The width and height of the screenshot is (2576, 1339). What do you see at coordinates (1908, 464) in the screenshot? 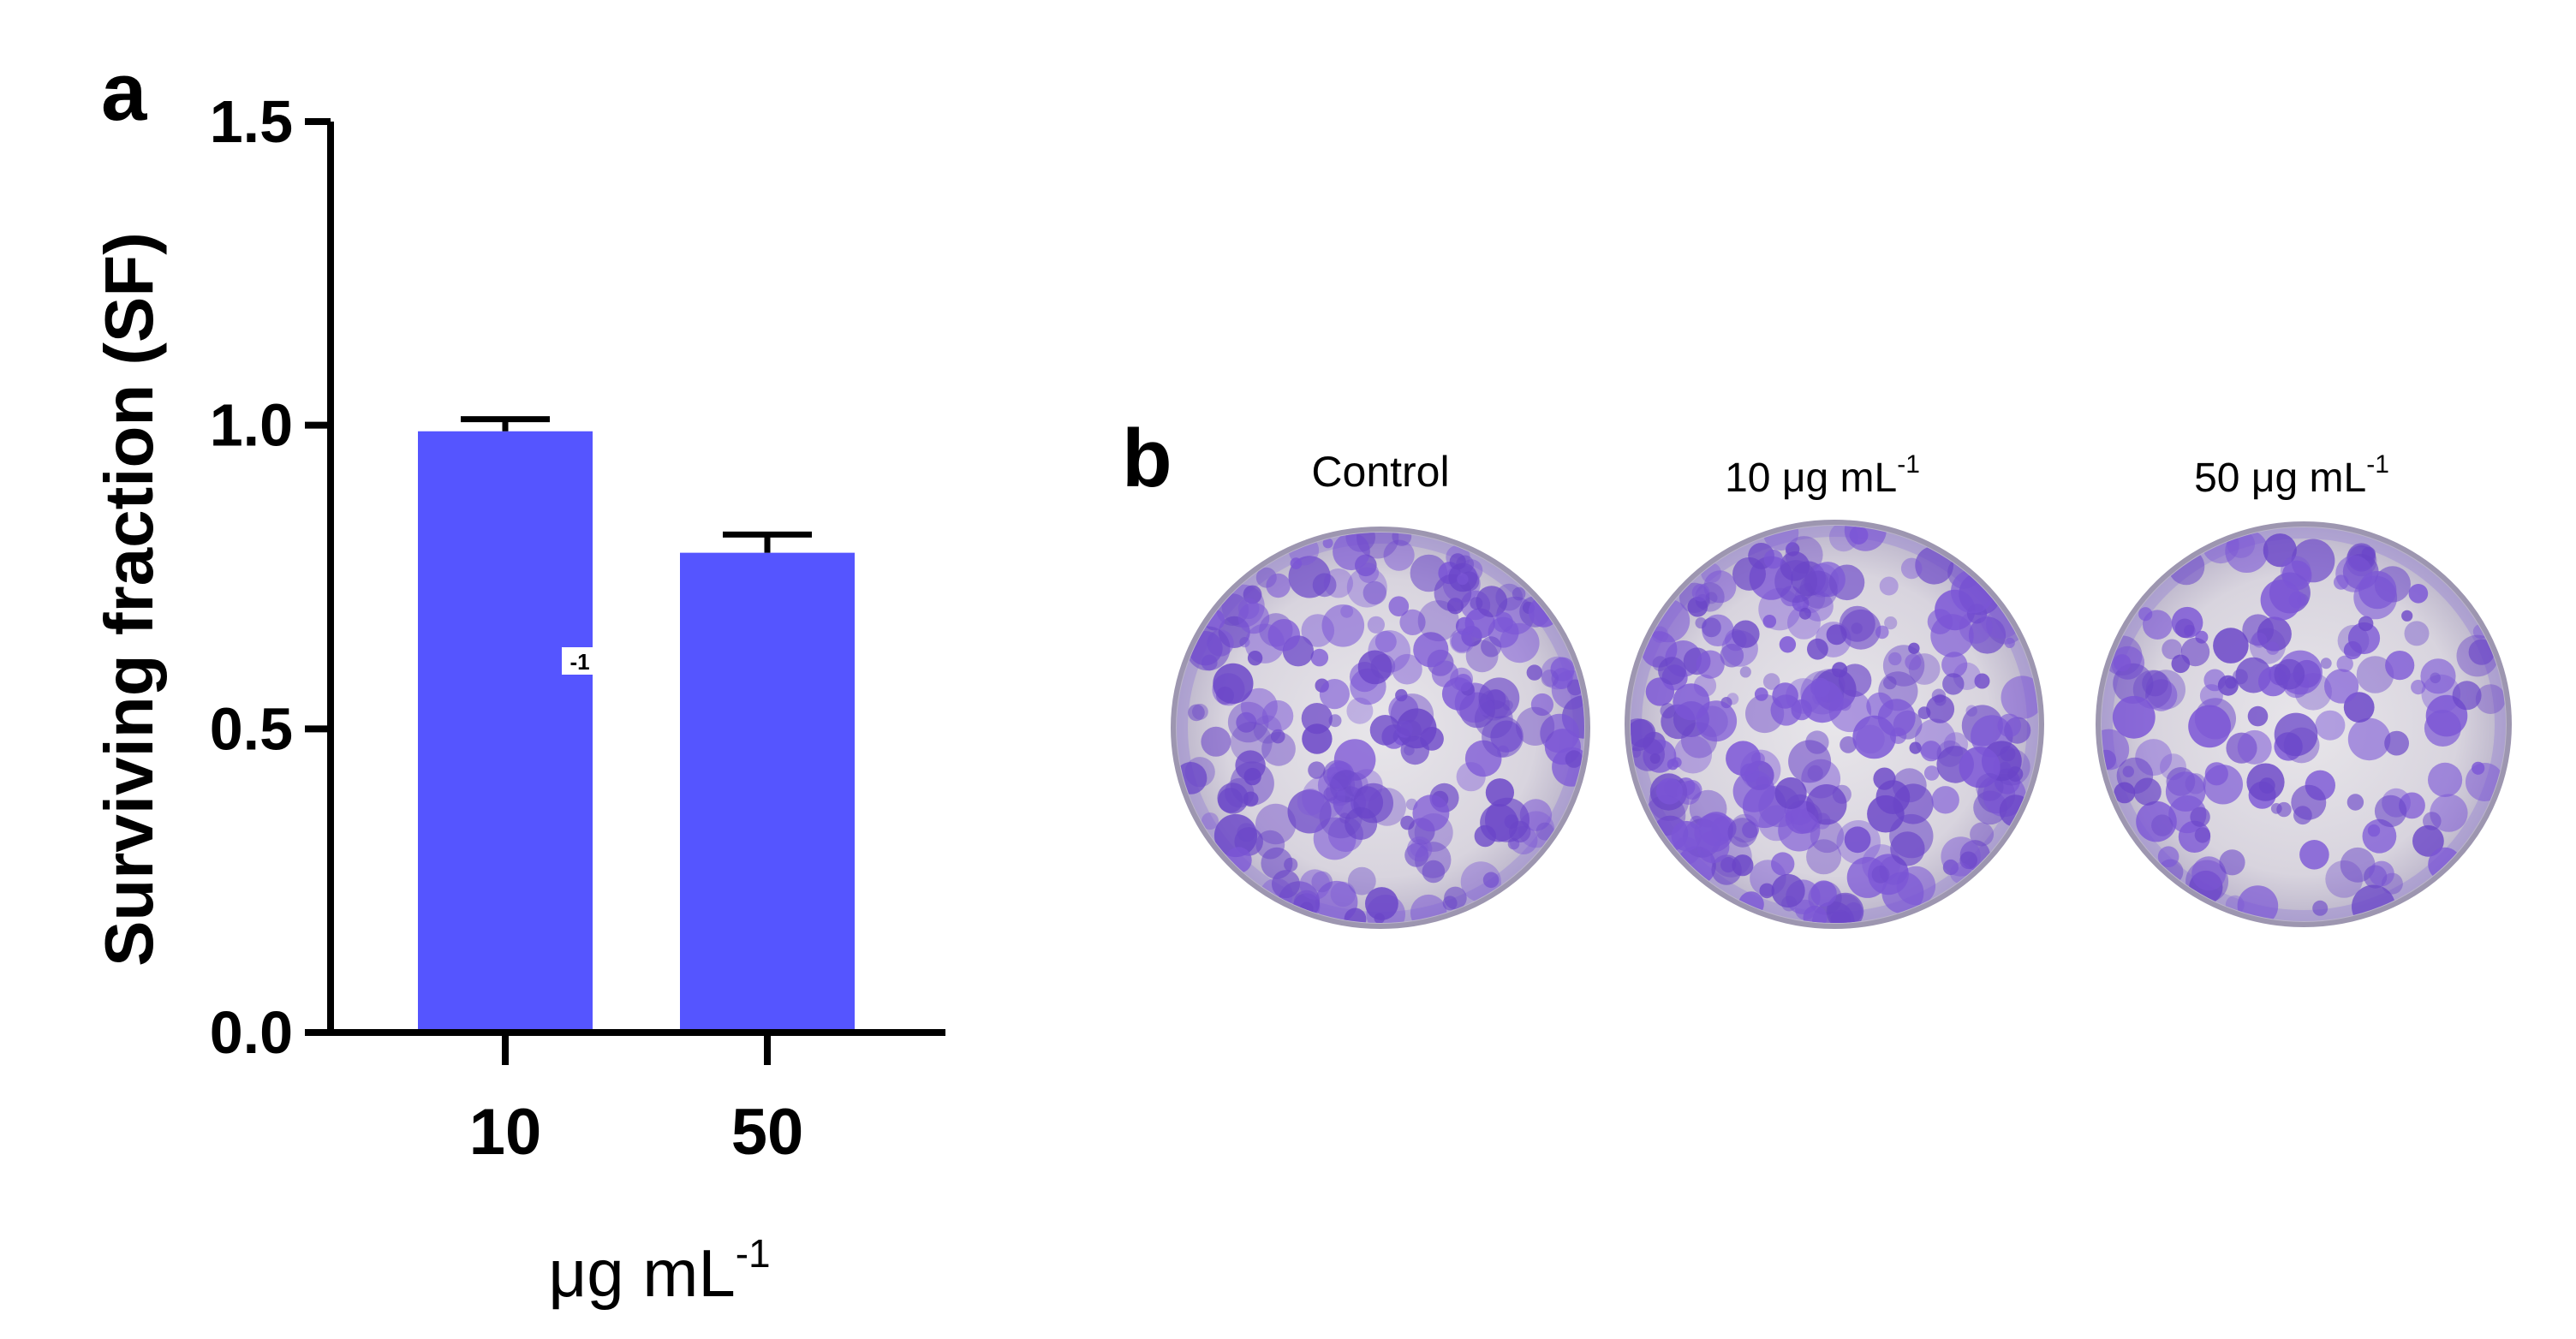
I see `dish-label-10-sup: -1` at bounding box center [1908, 464].